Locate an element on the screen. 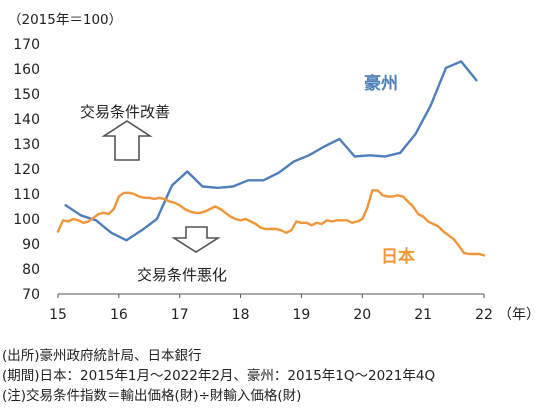 The image size is (540, 416). y-tick-label: 110 is located at coordinates (26, 195).